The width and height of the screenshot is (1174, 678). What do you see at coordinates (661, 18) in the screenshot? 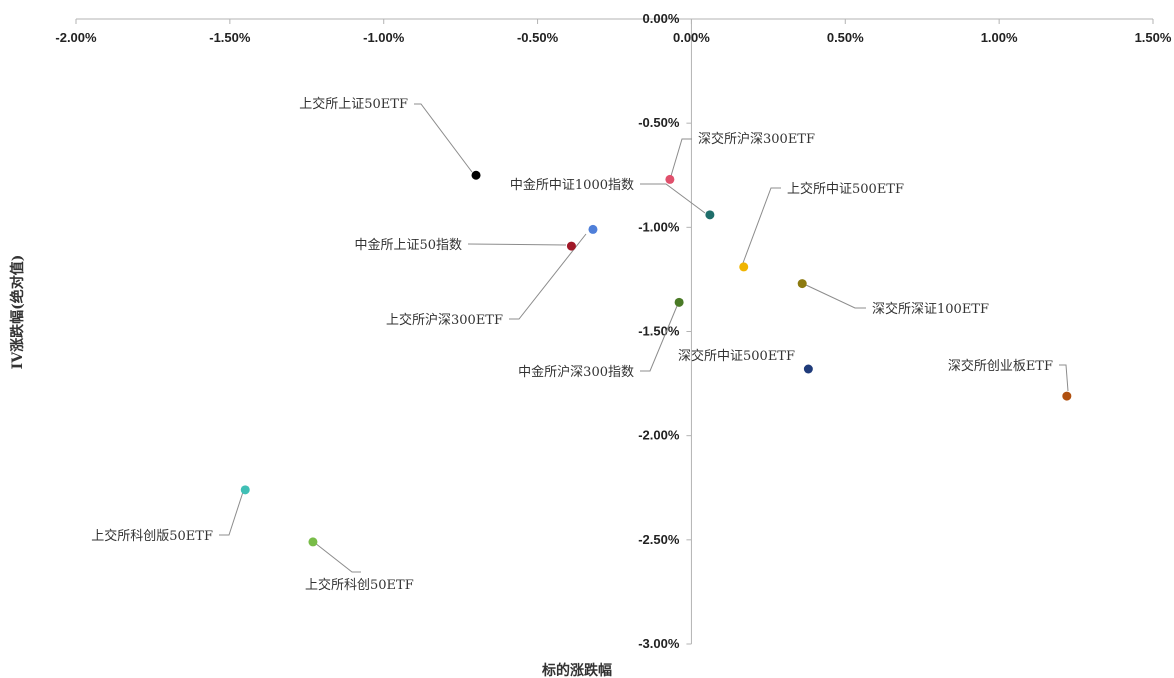
I see `y-tick-label: 0.00%` at bounding box center [661, 18].